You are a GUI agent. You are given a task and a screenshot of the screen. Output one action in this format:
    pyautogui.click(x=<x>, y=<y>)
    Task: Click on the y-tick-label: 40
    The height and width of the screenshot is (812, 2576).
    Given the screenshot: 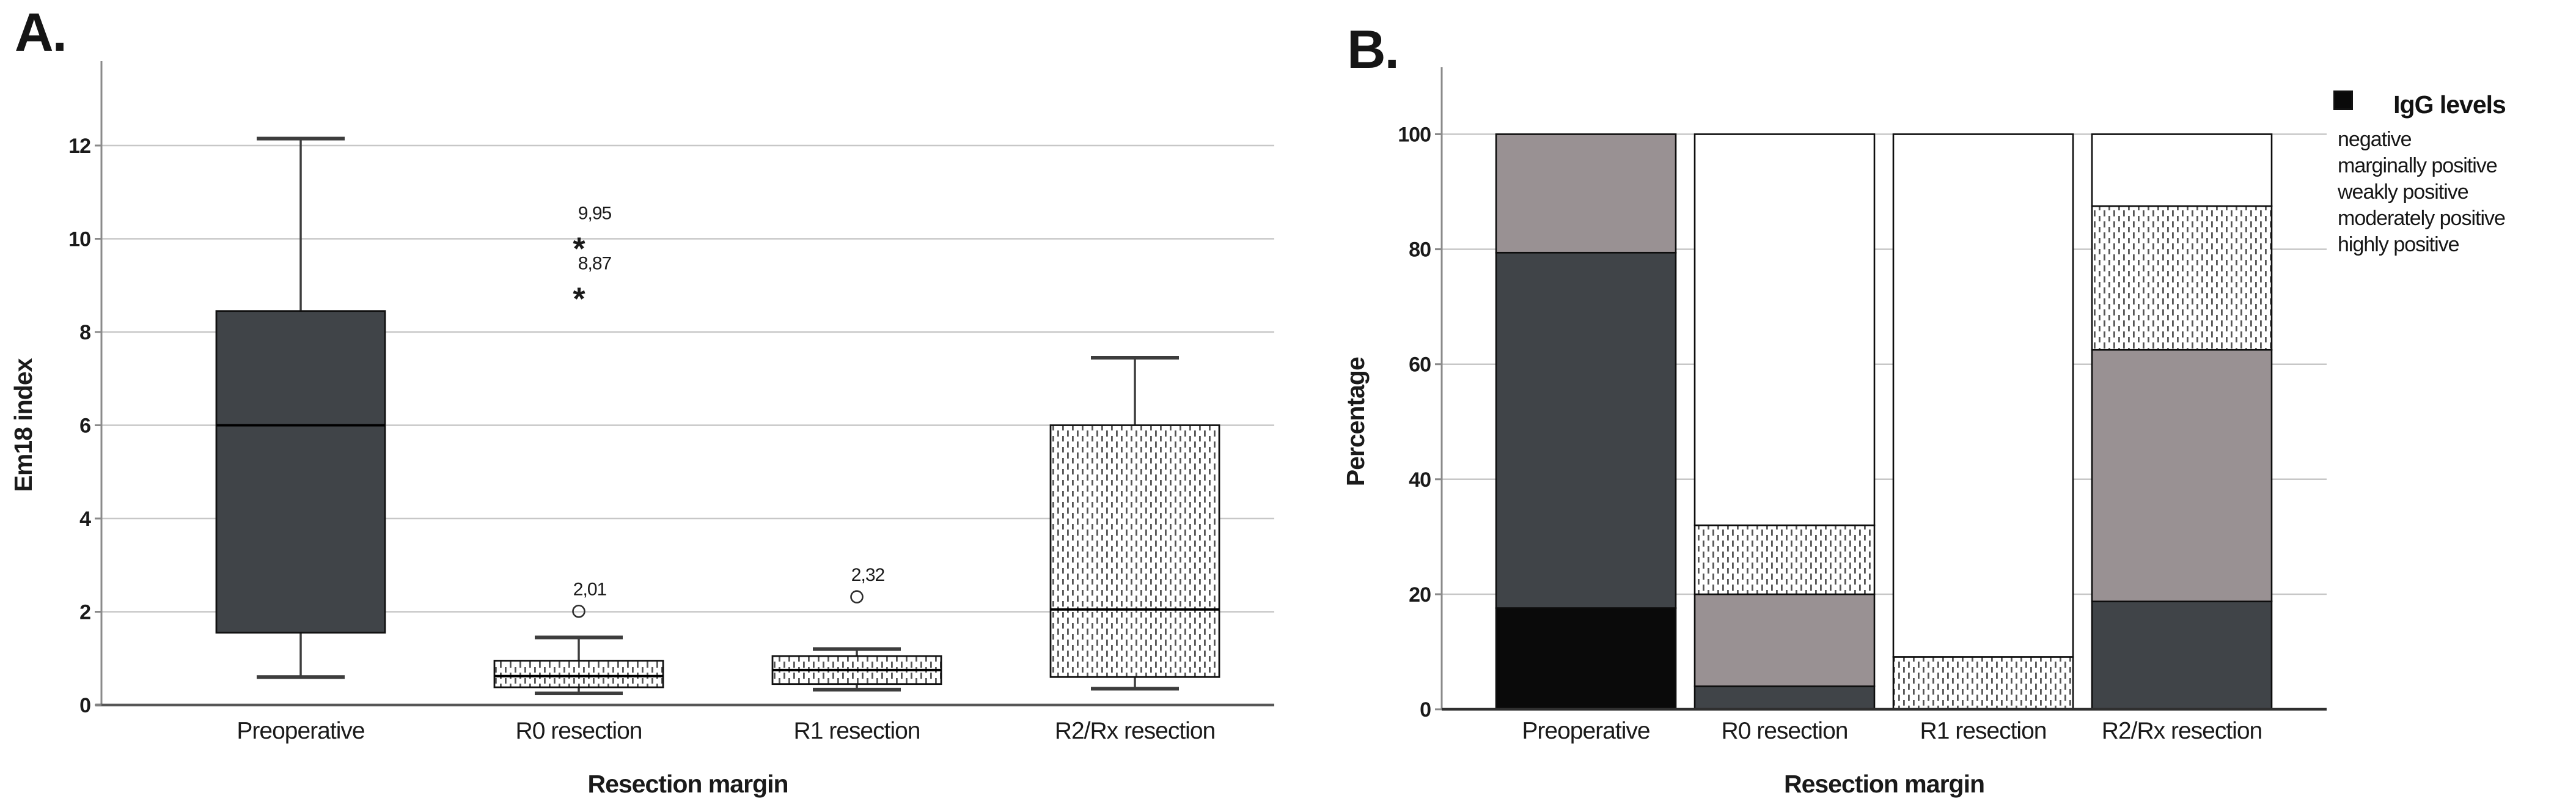 What is the action you would take?
    pyautogui.click(x=1420, y=480)
    